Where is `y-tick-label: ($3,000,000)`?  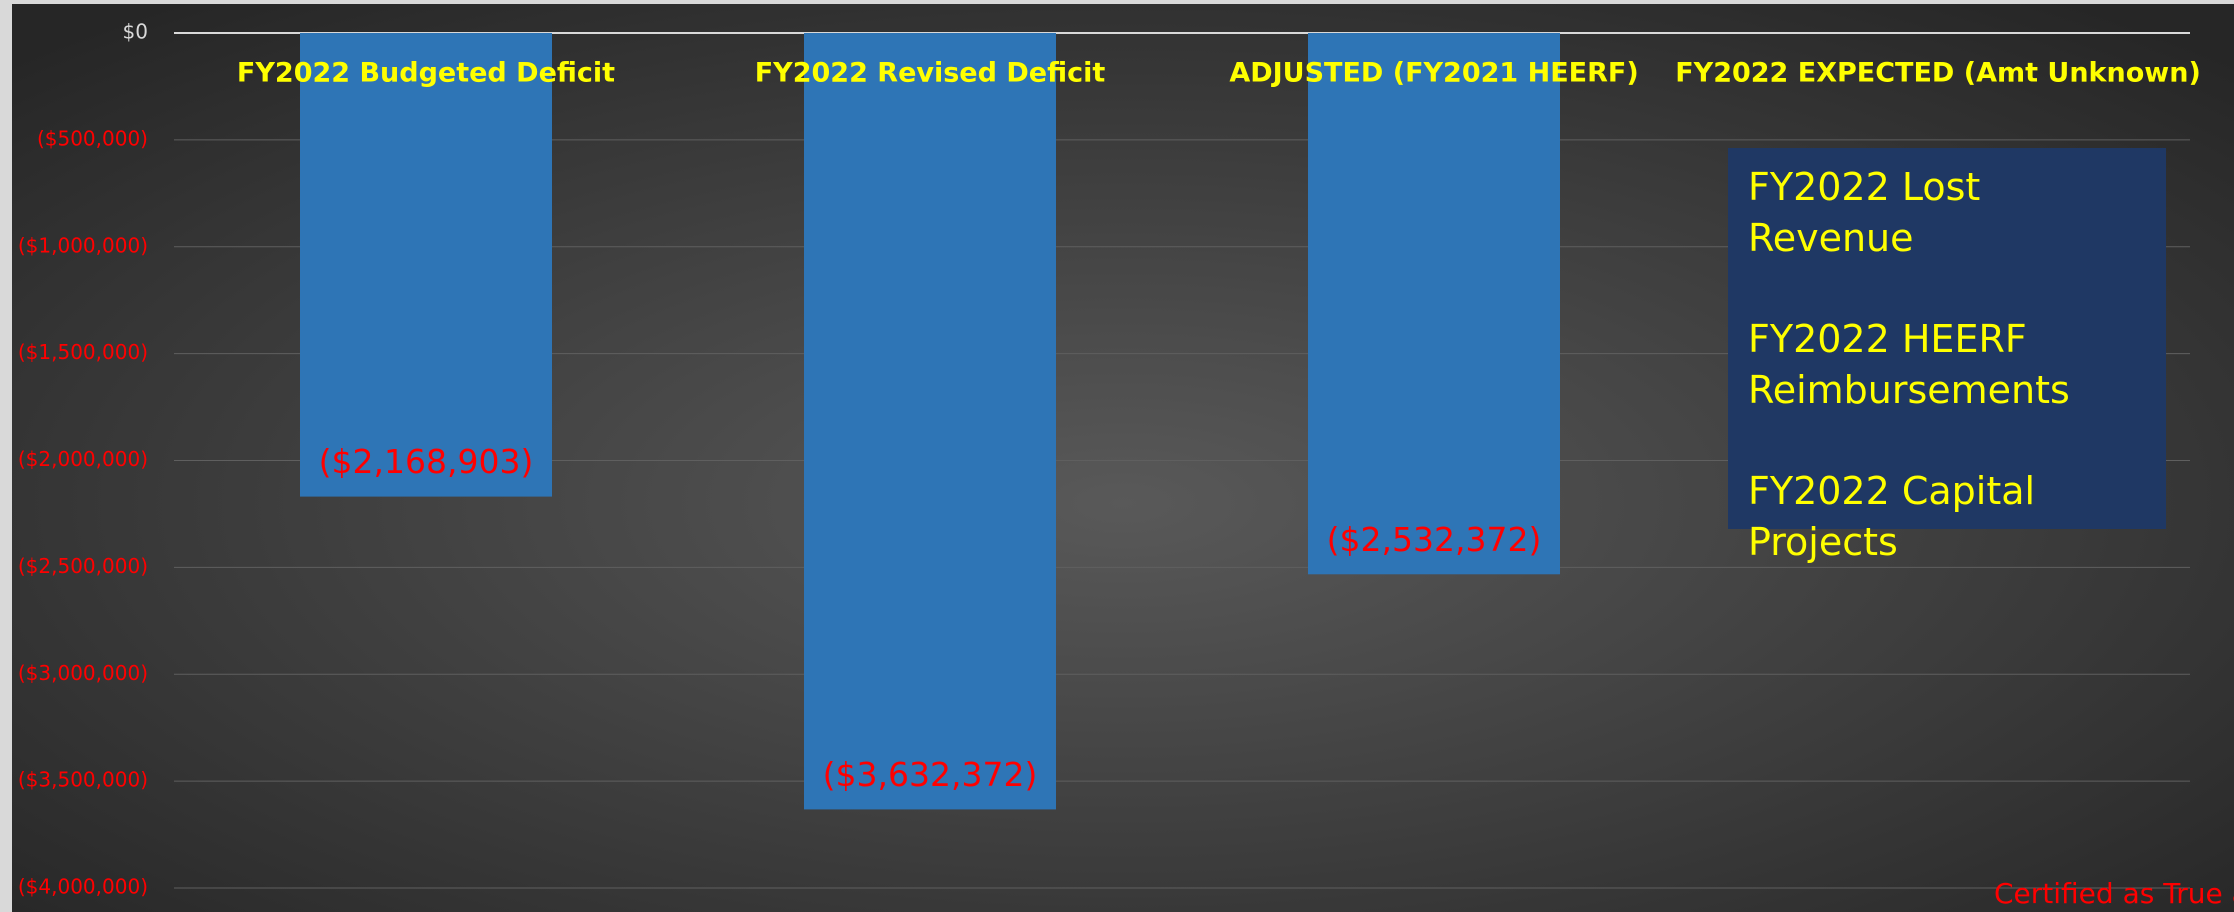
y-tick-label: ($3,000,000) is located at coordinates (83, 673).